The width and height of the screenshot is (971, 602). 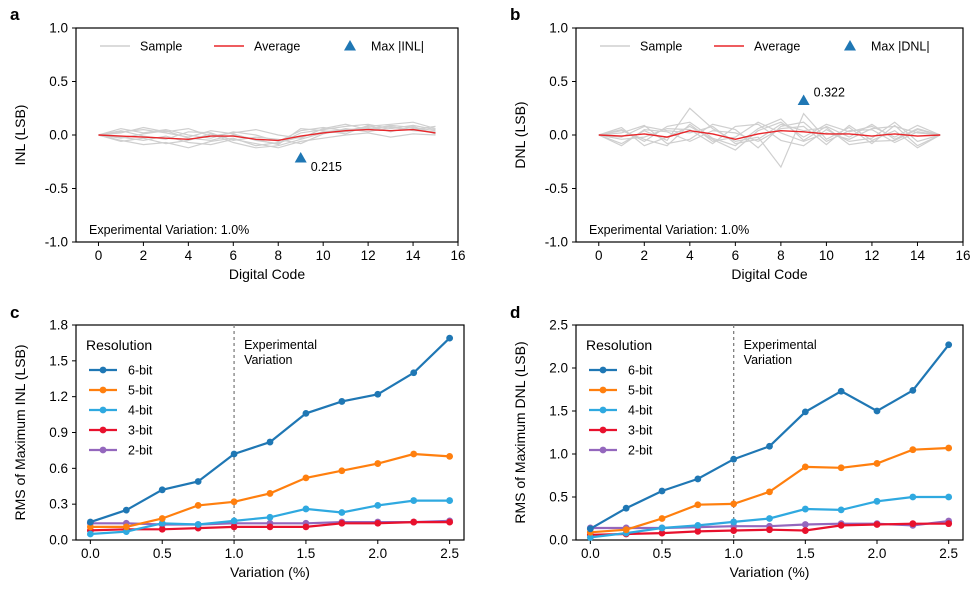 What do you see at coordinates (140, 371) in the screenshot?
I see `legend-entry: 6-bit` at bounding box center [140, 371].